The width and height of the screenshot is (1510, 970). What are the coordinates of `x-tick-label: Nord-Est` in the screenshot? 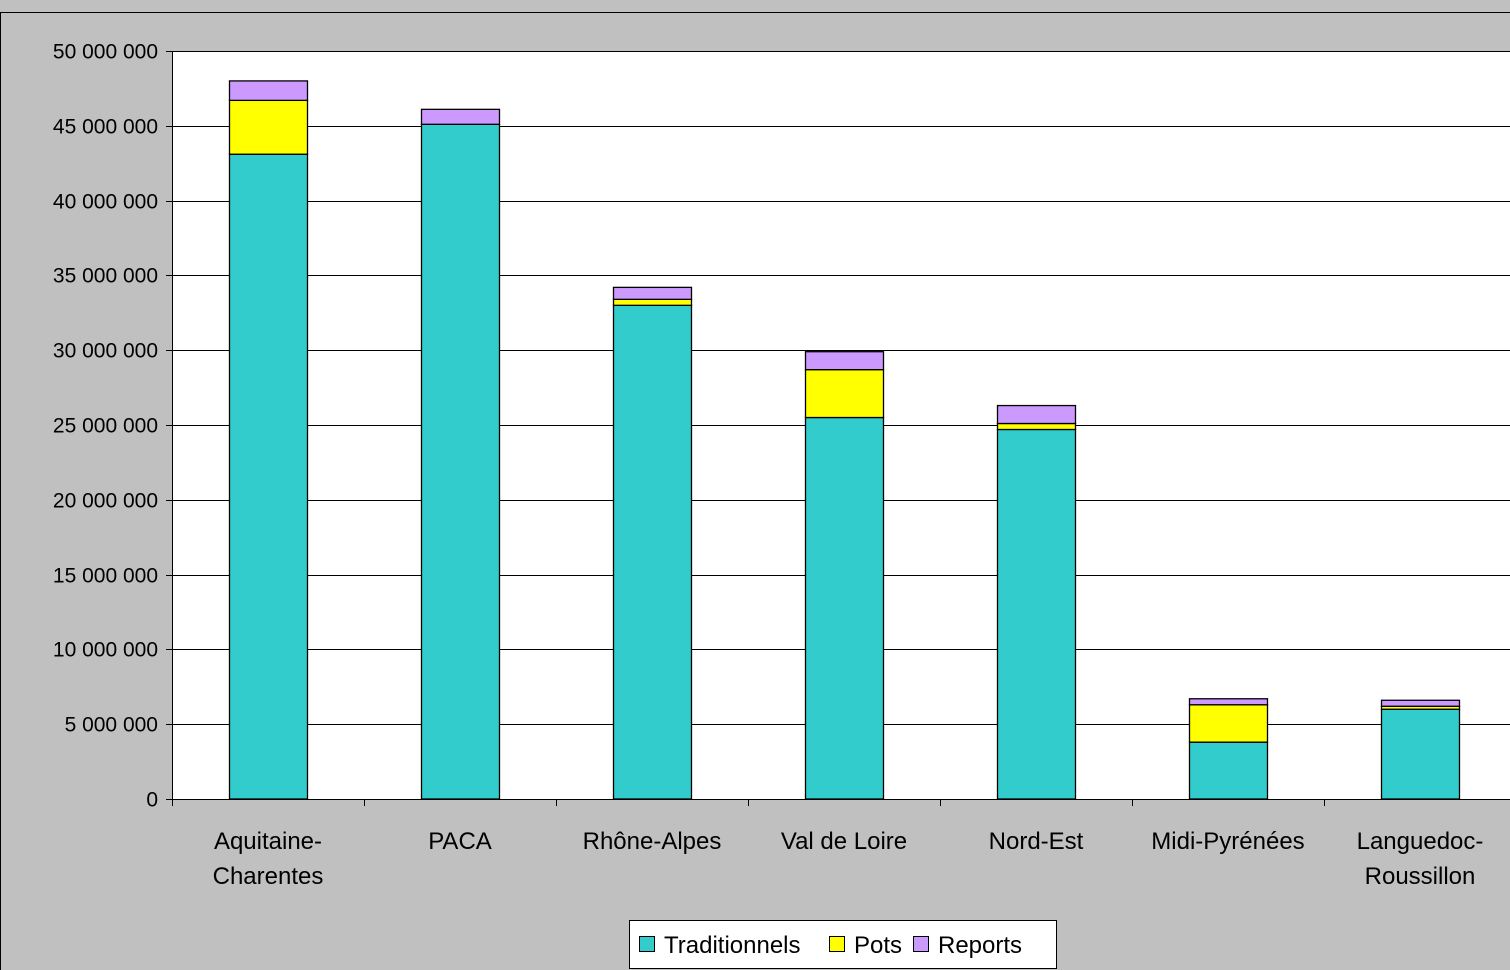 It's located at (1036, 841).